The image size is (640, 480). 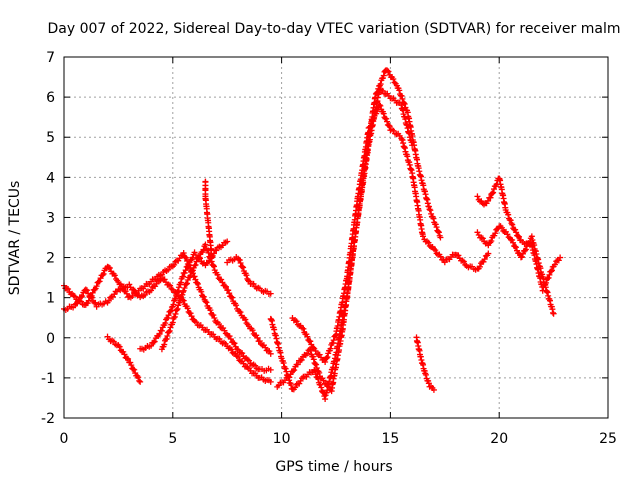 What do you see at coordinates (282, 439) in the screenshot?
I see `x-tick-label: 10` at bounding box center [282, 439].